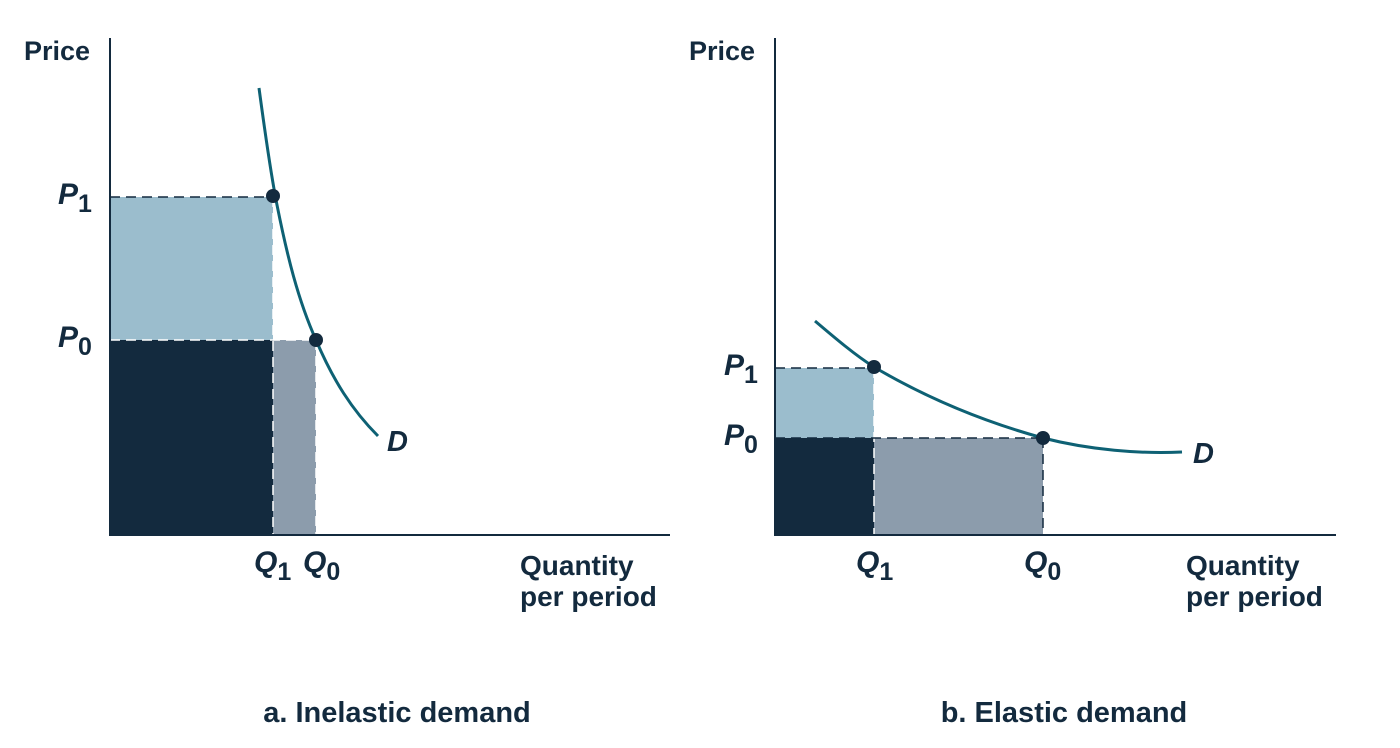 This screenshot has height=748, width=1400. I want to click on panel-b-demand-label: D, so click(1203, 454).